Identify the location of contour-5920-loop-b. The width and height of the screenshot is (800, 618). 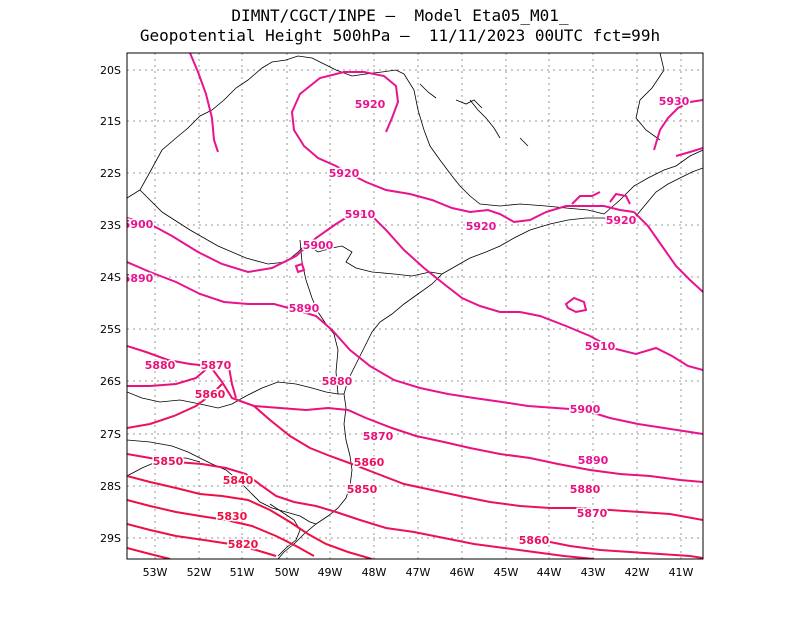
(620, 198).